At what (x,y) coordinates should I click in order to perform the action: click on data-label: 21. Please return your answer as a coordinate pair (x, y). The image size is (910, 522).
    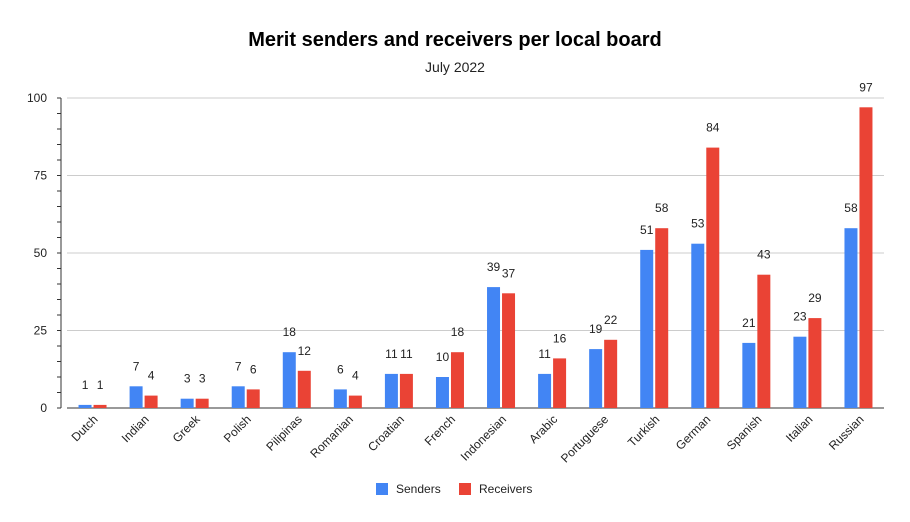
    Looking at the image, I should click on (749, 323).